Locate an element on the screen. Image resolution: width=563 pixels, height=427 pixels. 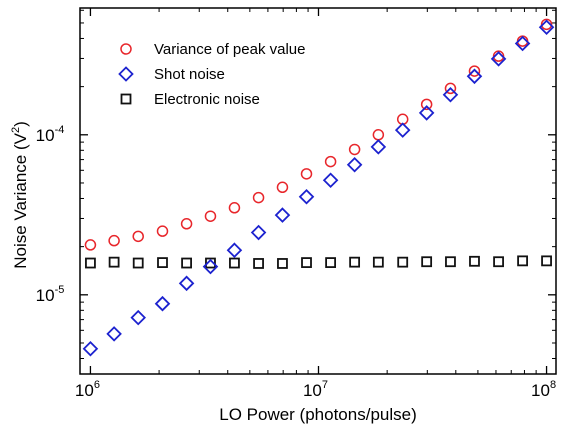
y-axis-title: Noise Variance (V2) is located at coordinates (20, 195).